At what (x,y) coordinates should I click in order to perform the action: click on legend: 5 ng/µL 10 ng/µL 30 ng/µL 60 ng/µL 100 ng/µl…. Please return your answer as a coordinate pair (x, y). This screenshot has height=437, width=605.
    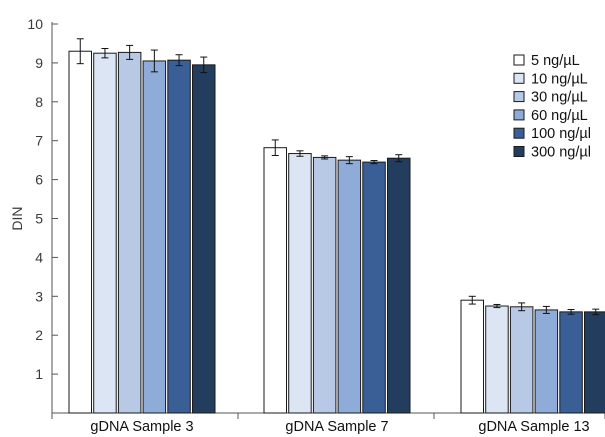
    Looking at the image, I should click on (552, 107).